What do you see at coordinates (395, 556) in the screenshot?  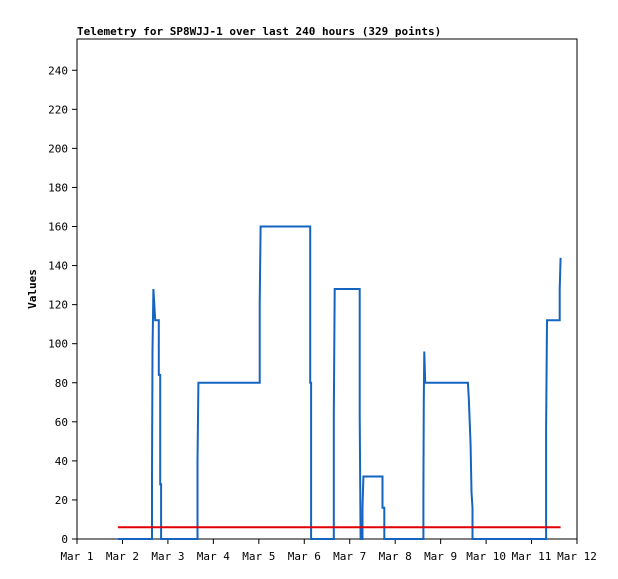 I see `x-tick-label: Mar 8` at bounding box center [395, 556].